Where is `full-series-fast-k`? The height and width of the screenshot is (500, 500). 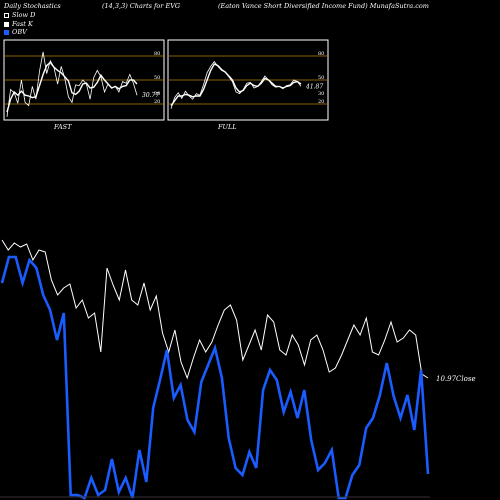
full-series-fast-k is located at coordinates (236, 84).